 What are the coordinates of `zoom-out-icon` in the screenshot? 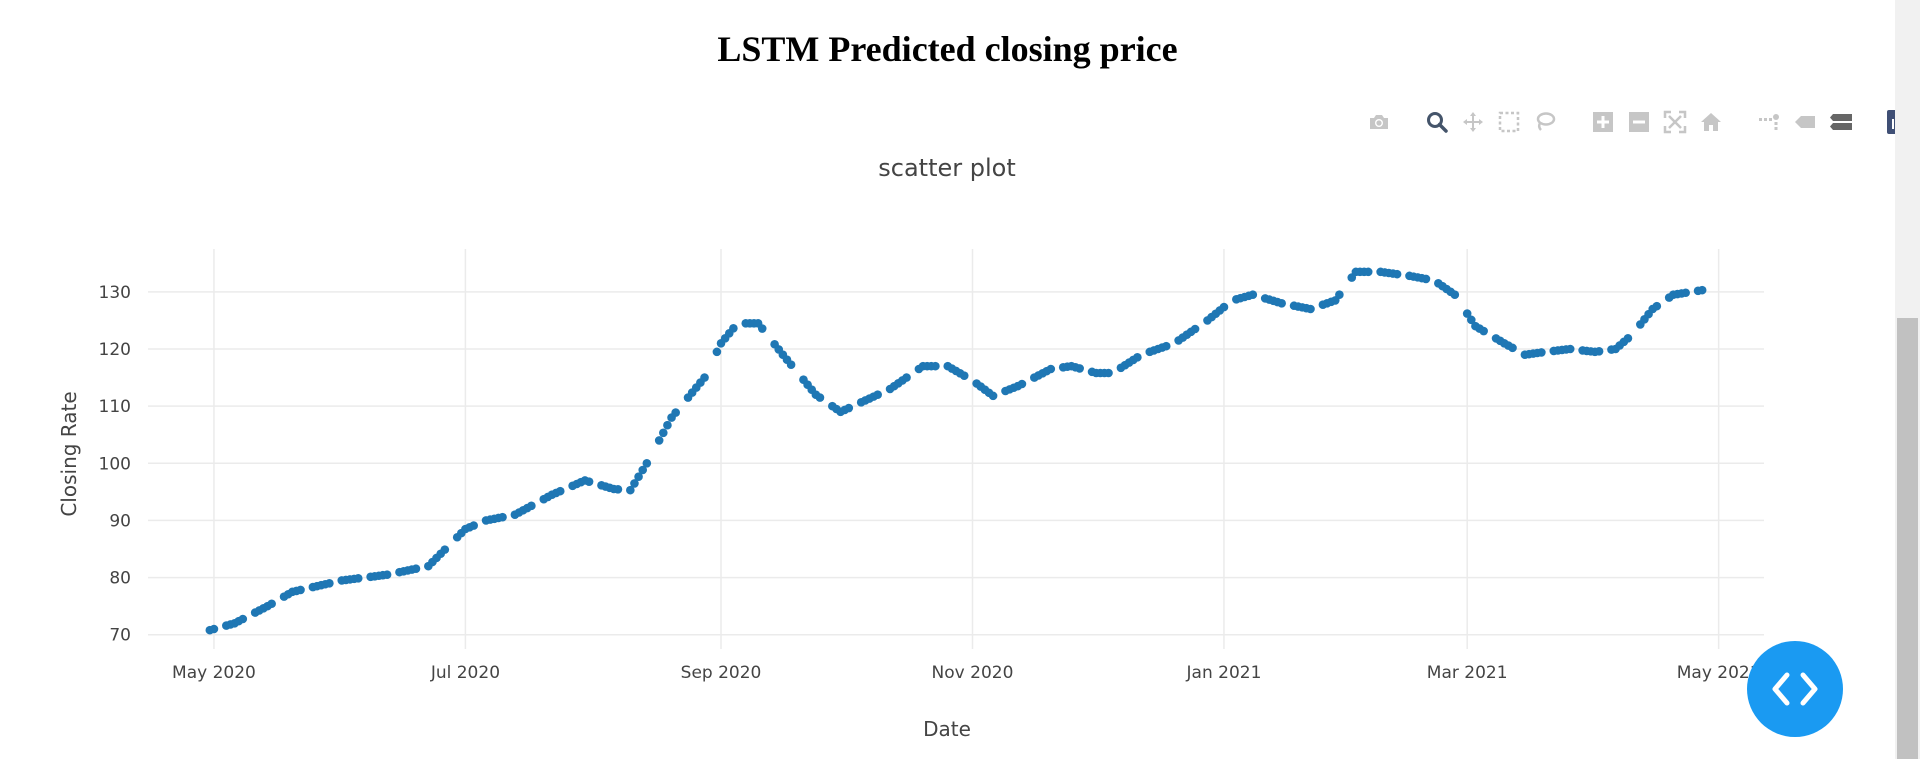 It's located at (1639, 122).